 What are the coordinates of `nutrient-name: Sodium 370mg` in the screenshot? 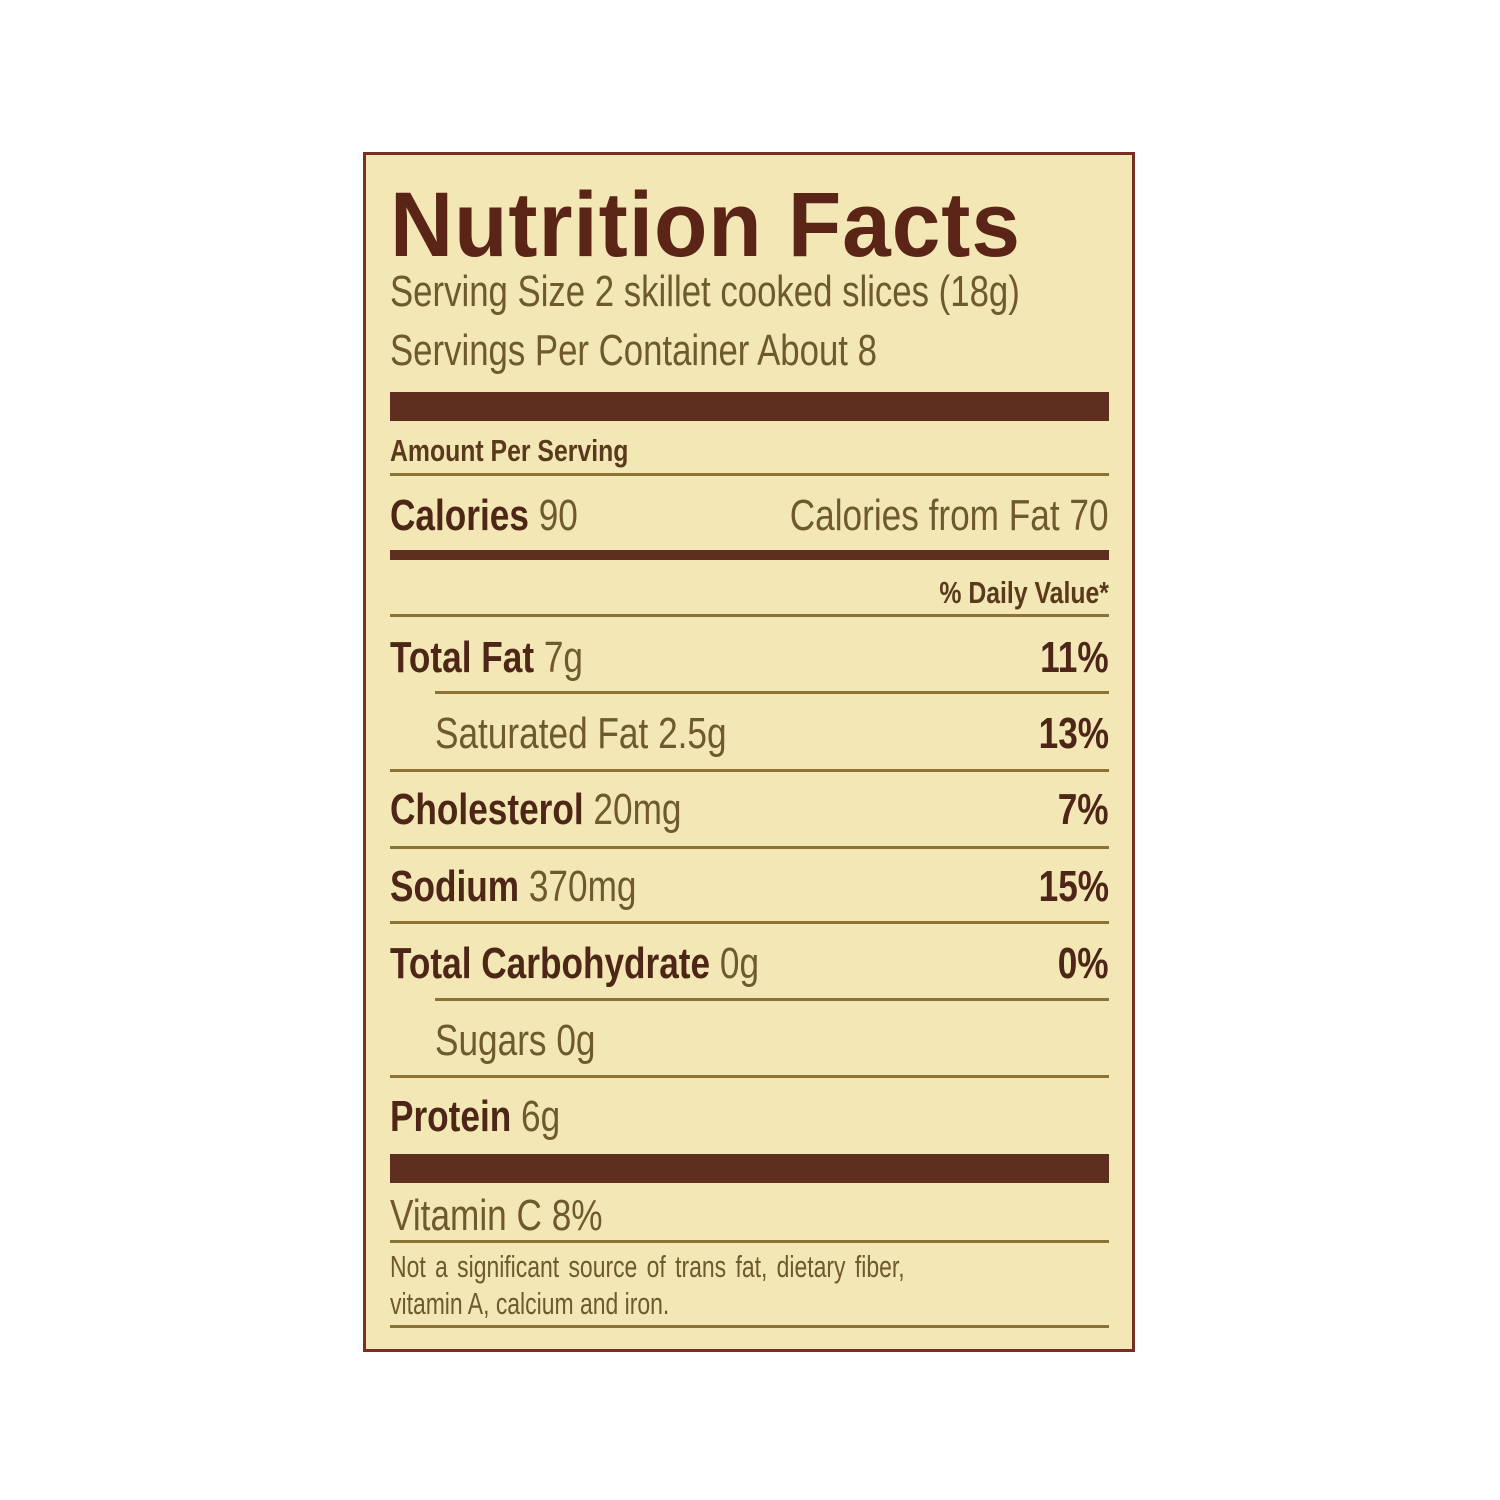 It's located at (513, 887).